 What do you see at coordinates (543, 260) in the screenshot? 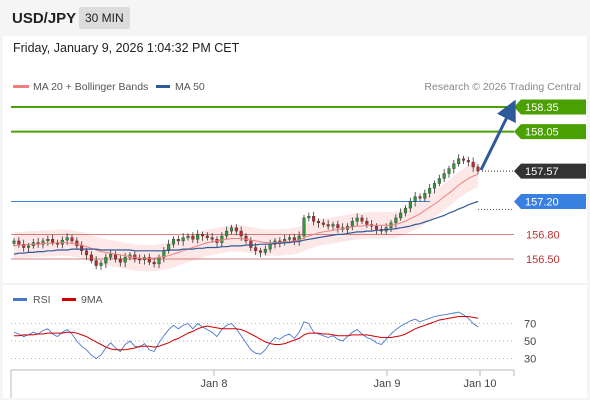
I see `support-level-label: 156.50` at bounding box center [543, 260].